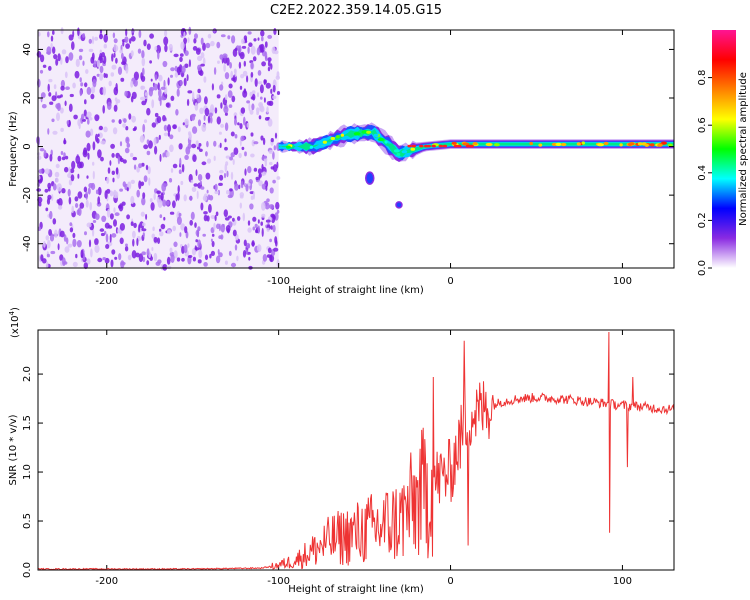 This screenshot has width=750, height=600. Describe the element at coordinates (356, 290) in the screenshot. I see `spectrogram-xlabel: Height of straight line (km)` at that location.